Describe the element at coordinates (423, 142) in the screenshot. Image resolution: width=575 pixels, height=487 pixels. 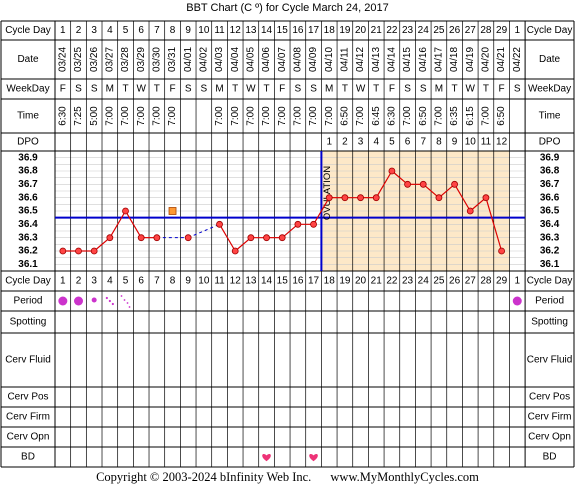
I see `dpo-number: 7` at that location.